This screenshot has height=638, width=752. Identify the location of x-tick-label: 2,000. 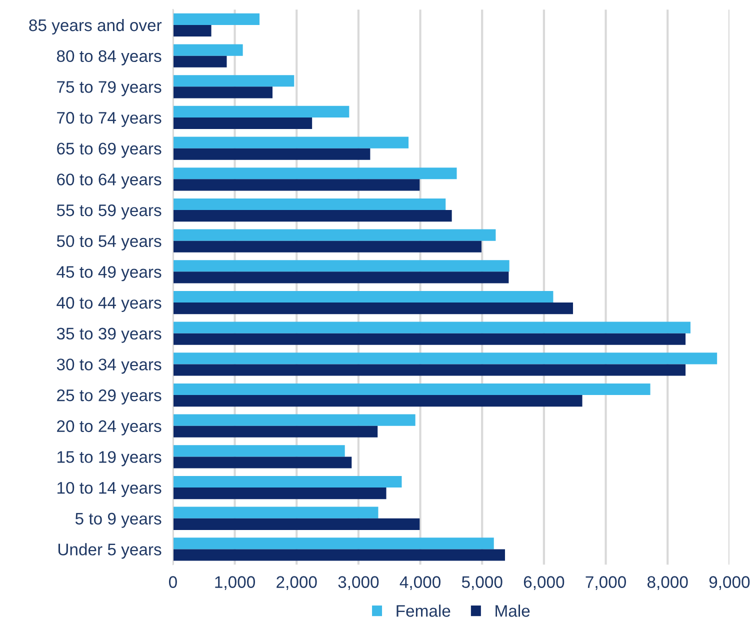
(296, 583).